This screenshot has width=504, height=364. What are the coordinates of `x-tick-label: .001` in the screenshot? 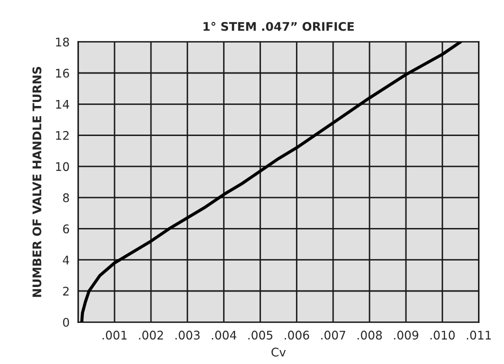 It's located at (114, 335).